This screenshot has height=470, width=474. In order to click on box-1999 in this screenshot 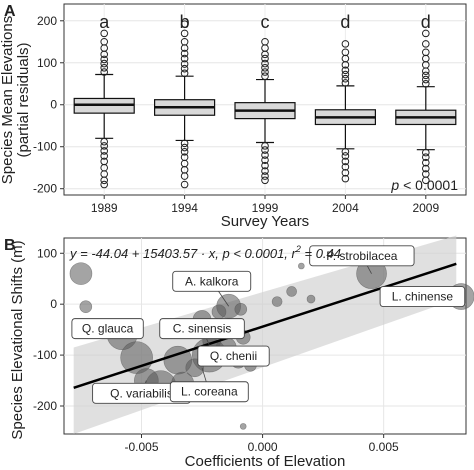, I will do `click(265, 111)`.